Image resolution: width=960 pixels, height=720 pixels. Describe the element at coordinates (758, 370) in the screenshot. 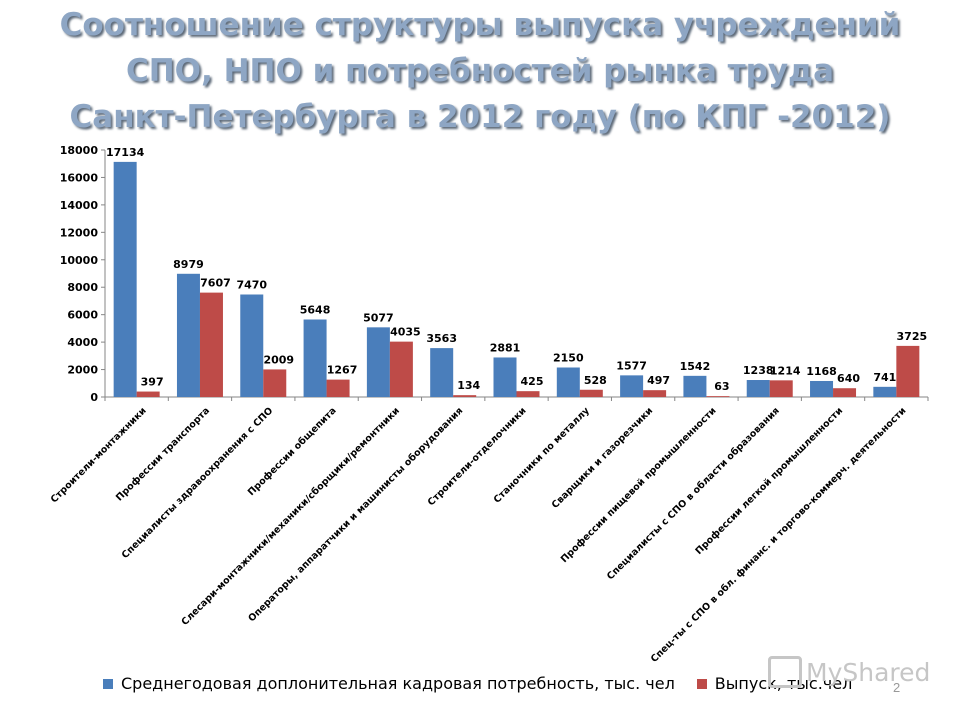

I see `value-label-demand: 1238` at that location.